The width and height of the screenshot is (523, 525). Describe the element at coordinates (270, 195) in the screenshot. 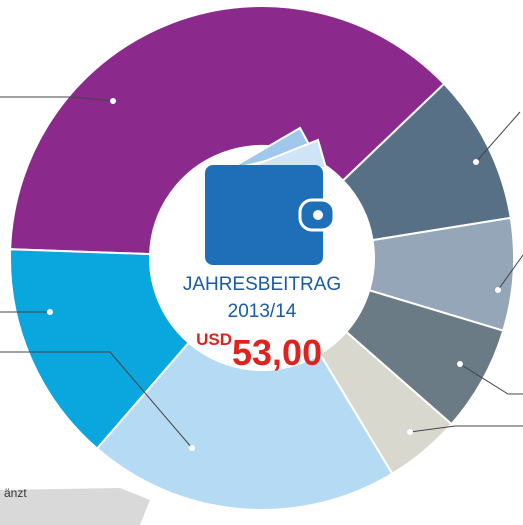

I see `wallet-icon` at that location.